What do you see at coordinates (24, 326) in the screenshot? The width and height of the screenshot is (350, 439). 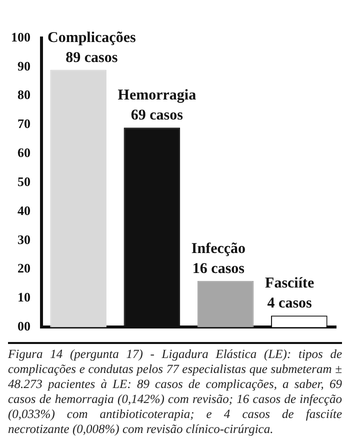 I see `y-tick-label: 00` at bounding box center [24, 326].